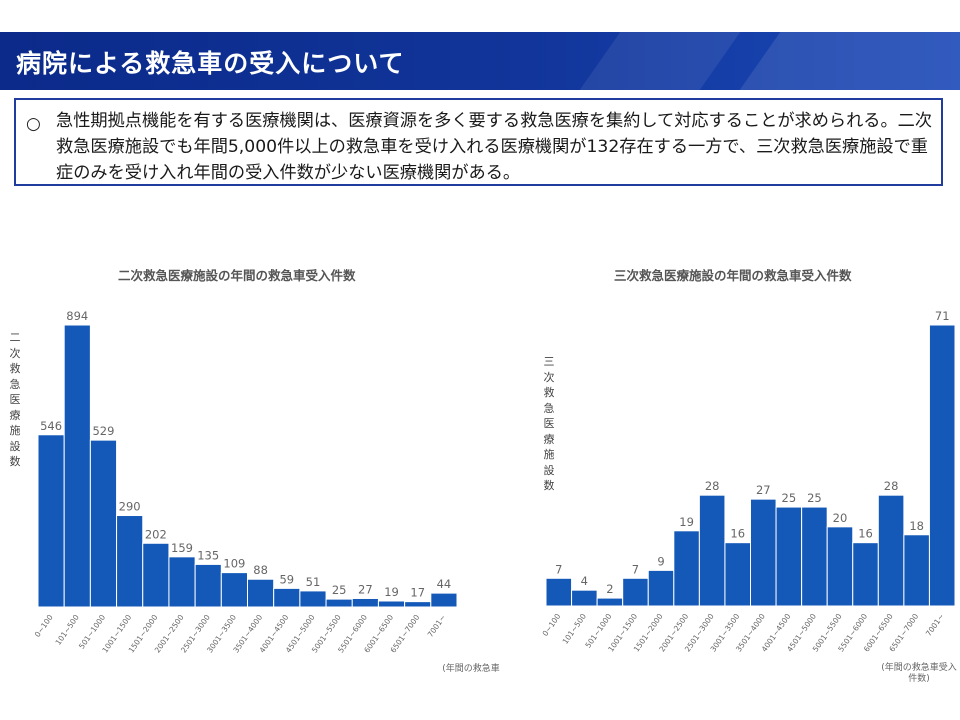 Image resolution: width=960 pixels, height=720 pixels. What do you see at coordinates (480, 61) in the screenshot?
I see `title-bar: 病院による救急車の受入について` at bounding box center [480, 61].